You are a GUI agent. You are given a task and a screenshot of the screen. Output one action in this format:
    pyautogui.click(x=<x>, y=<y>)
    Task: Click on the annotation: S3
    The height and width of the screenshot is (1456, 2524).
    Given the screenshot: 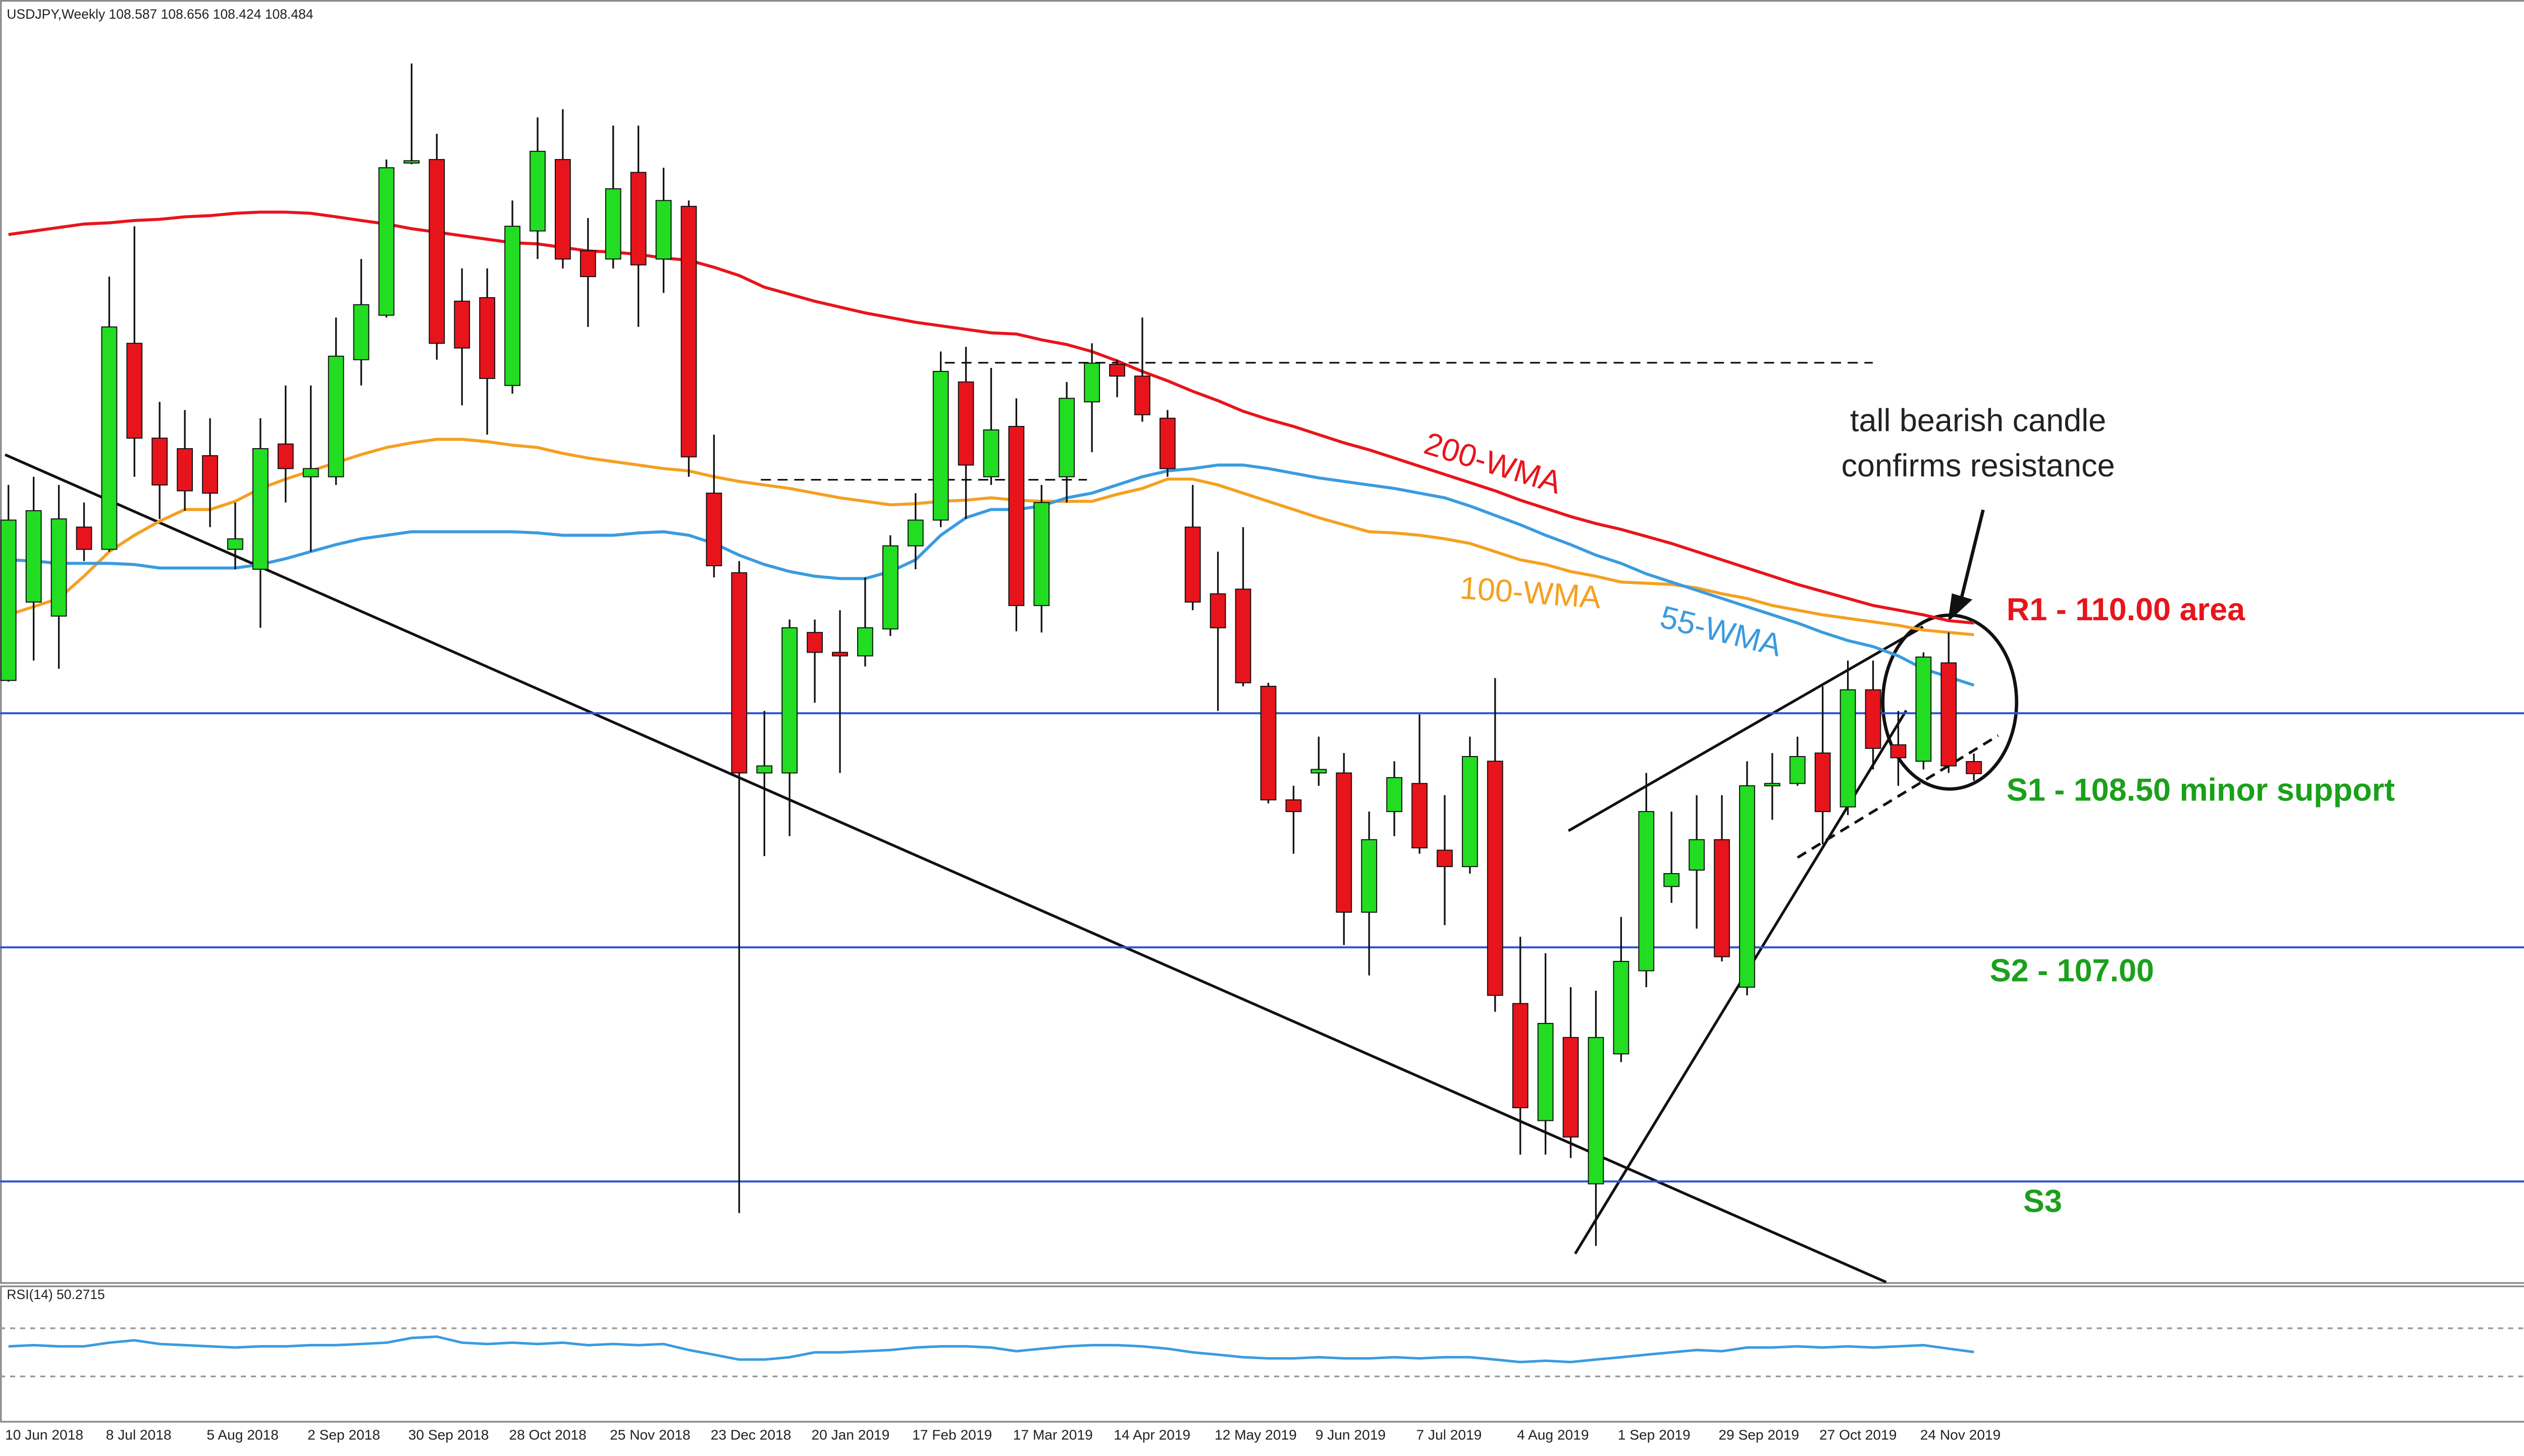 What is the action you would take?
    pyautogui.click(x=2043, y=1201)
    